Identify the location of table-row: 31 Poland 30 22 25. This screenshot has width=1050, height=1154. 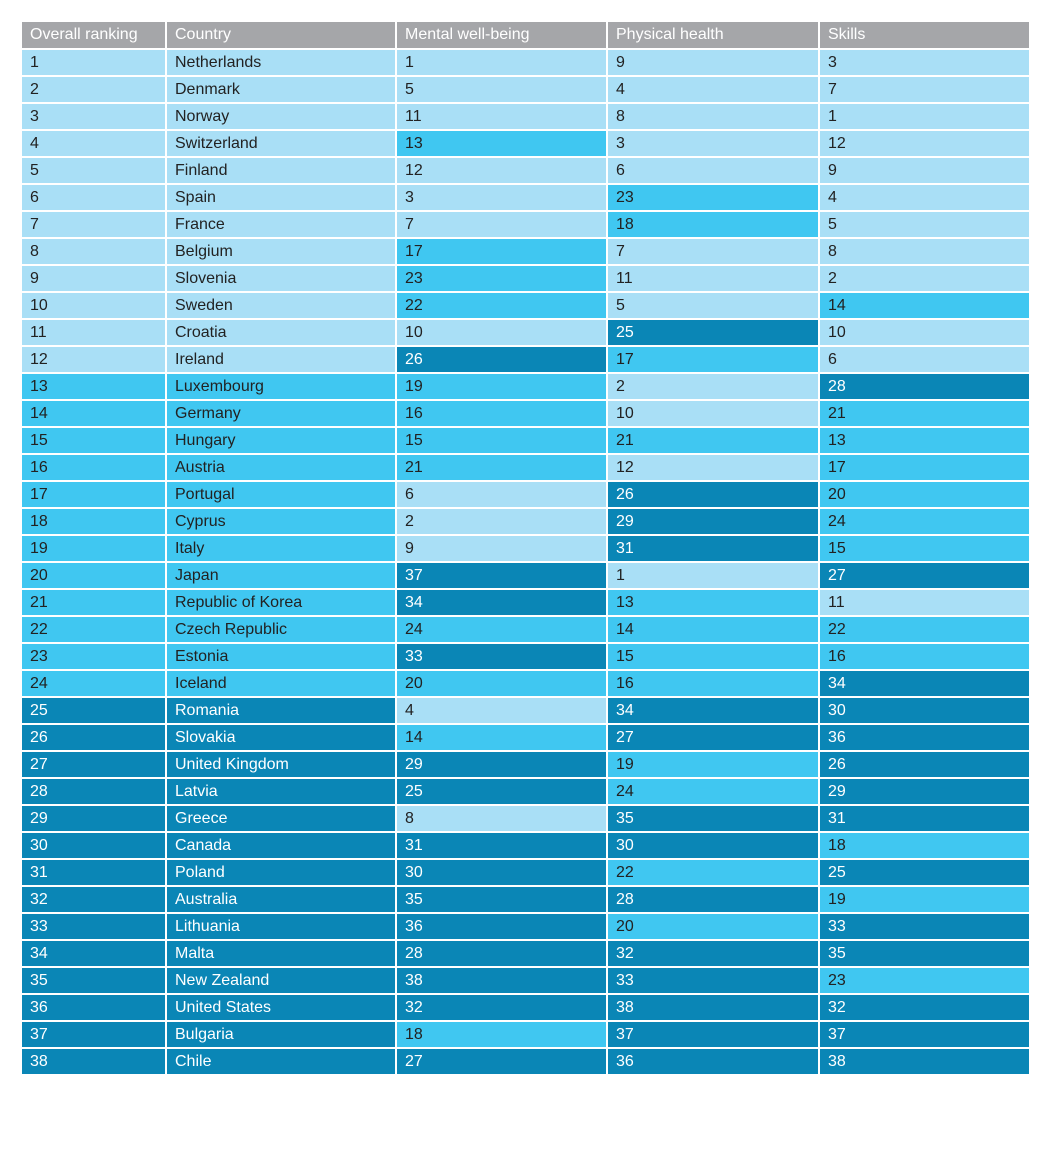
(525, 872).